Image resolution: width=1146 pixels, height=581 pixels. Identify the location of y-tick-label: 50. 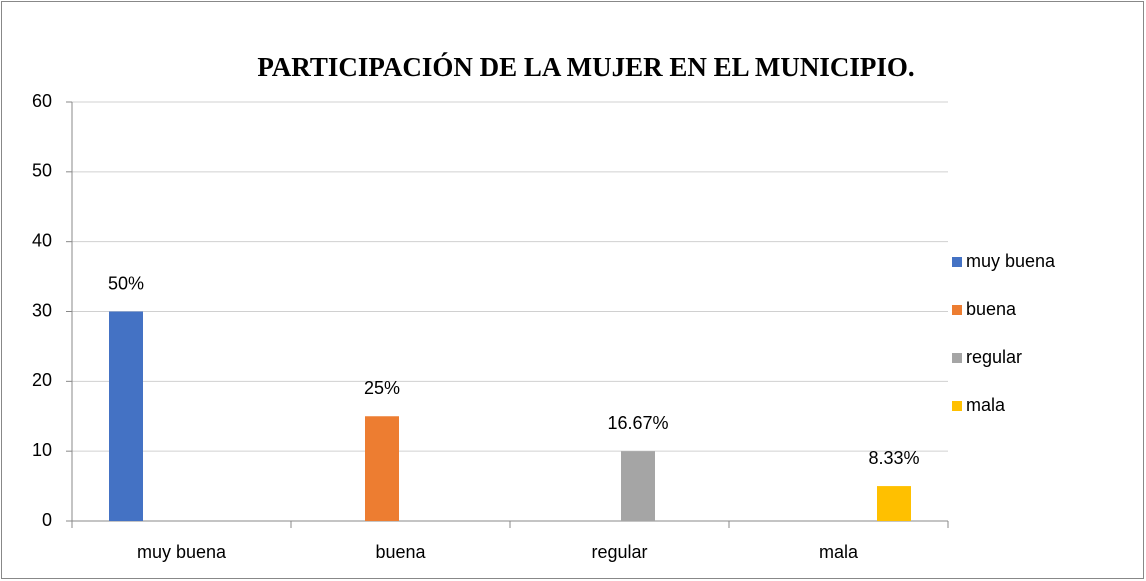
(42, 171).